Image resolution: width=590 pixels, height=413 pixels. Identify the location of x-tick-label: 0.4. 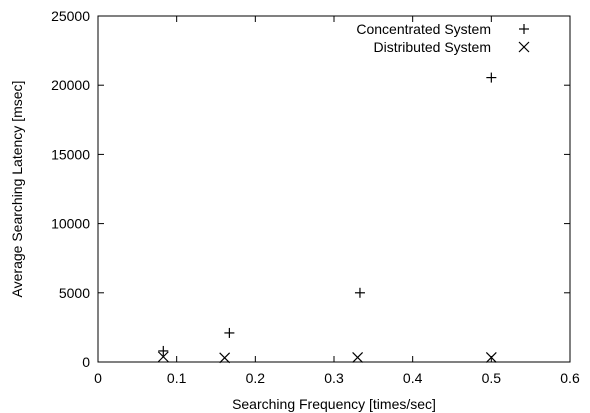
(413, 378).